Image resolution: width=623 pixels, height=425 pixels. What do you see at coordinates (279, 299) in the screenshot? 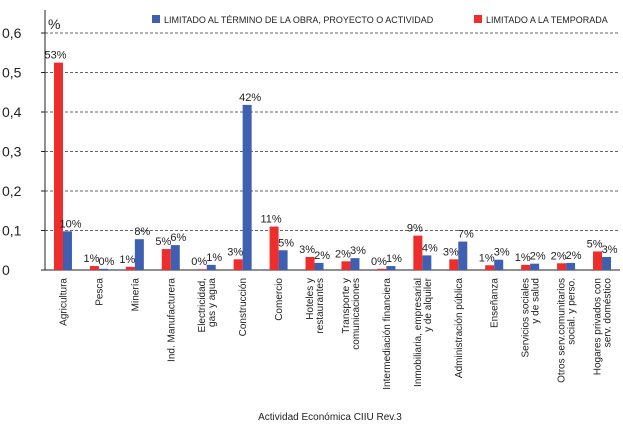
I see `x-tick-label: Comercio` at bounding box center [279, 299].